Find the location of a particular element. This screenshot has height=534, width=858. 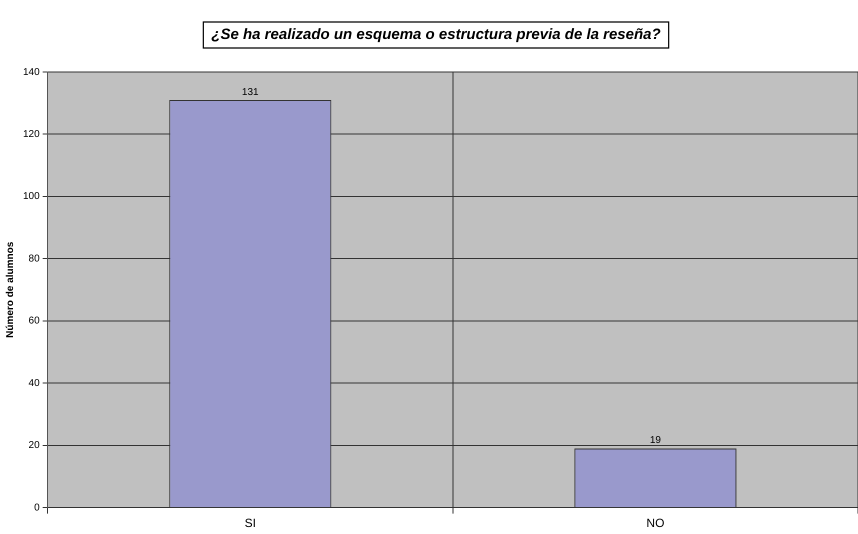

y-tick-label: 120 is located at coordinates (31, 134).